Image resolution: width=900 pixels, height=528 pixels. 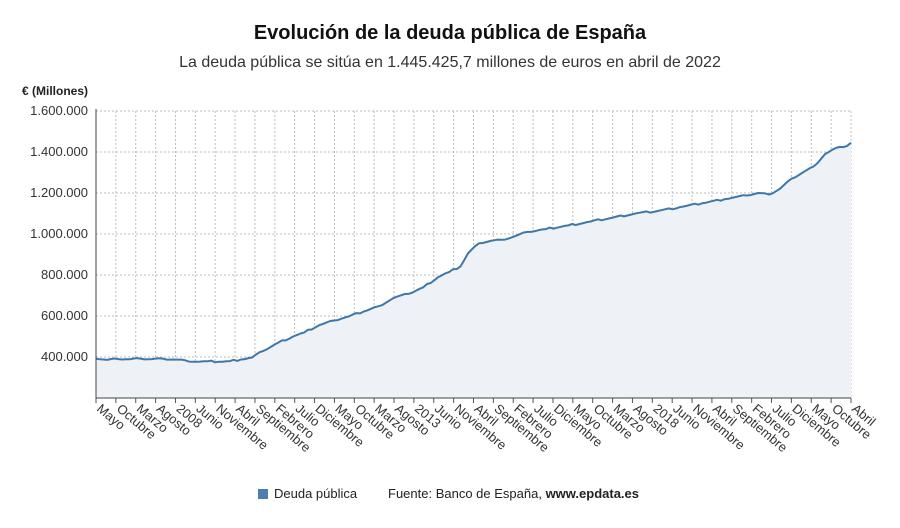 I want to click on source-url: www.epdata.es, so click(x=592, y=493).